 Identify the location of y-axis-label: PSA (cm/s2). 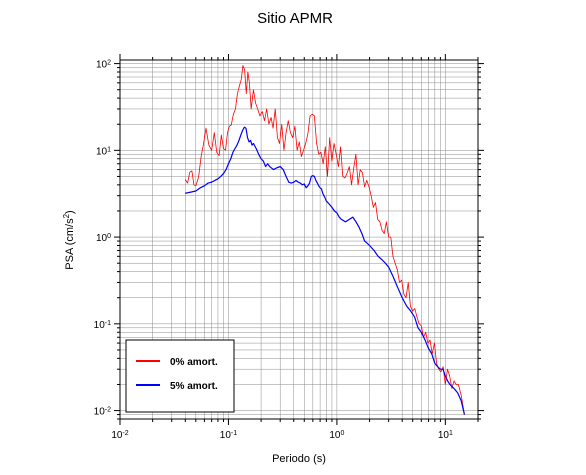
(69, 239).